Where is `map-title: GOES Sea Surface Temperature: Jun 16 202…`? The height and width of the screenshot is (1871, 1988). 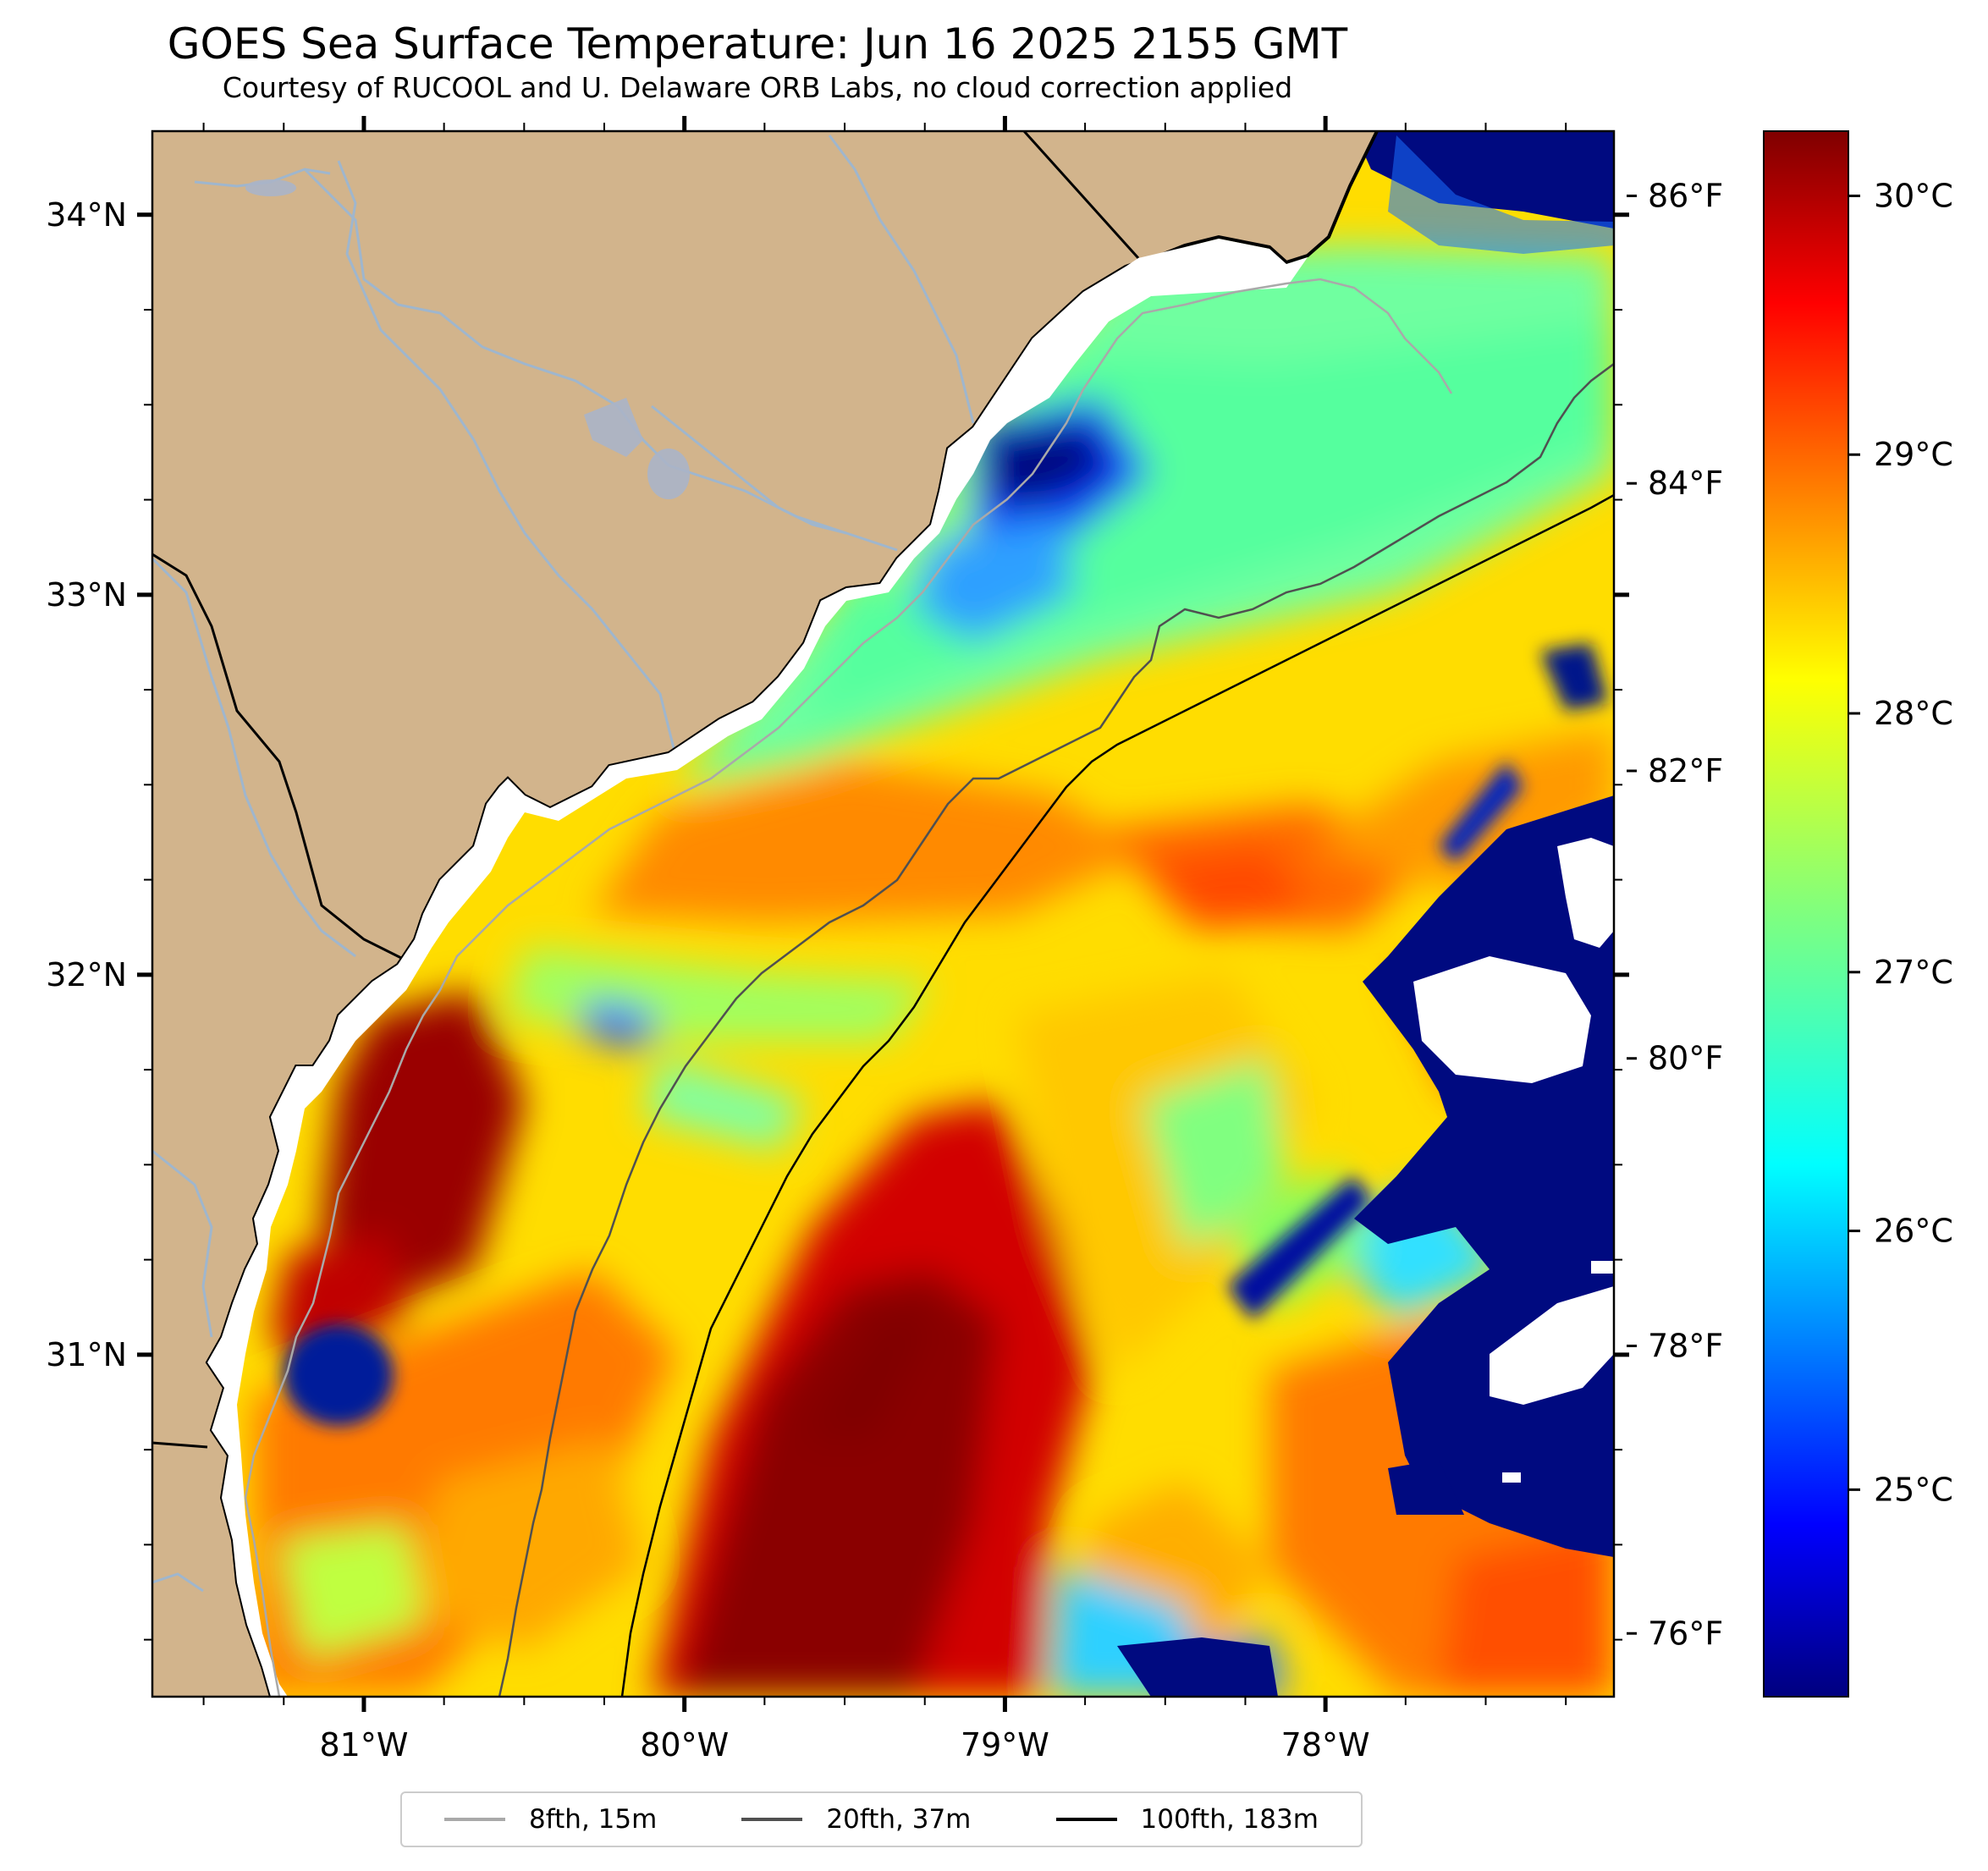
map-title: GOES Sea Surface Temperature: Jun 16 202… is located at coordinates (757, 44).